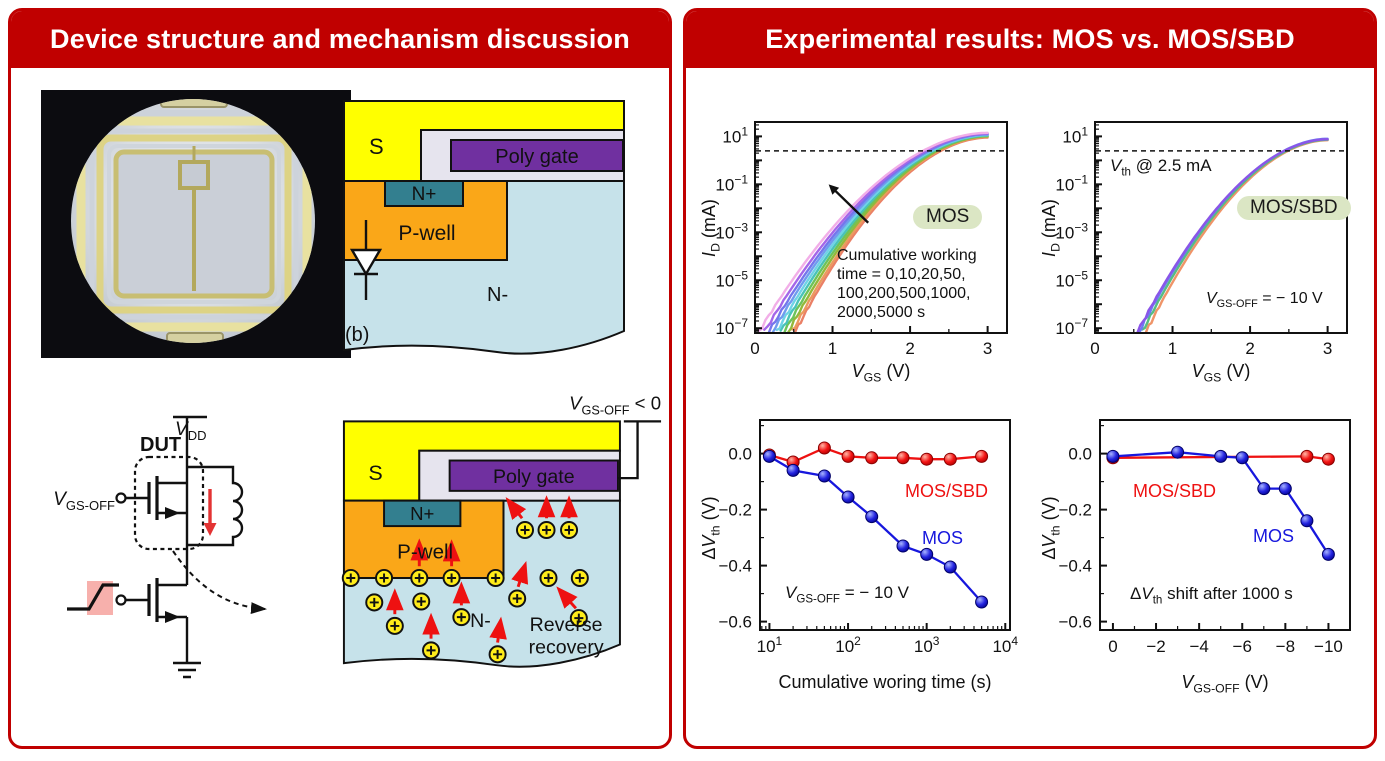 The width and height of the screenshot is (1385, 761). What do you see at coordinates (1285, 646) in the screenshot?
I see `svg-text: −8` at bounding box center [1285, 646].